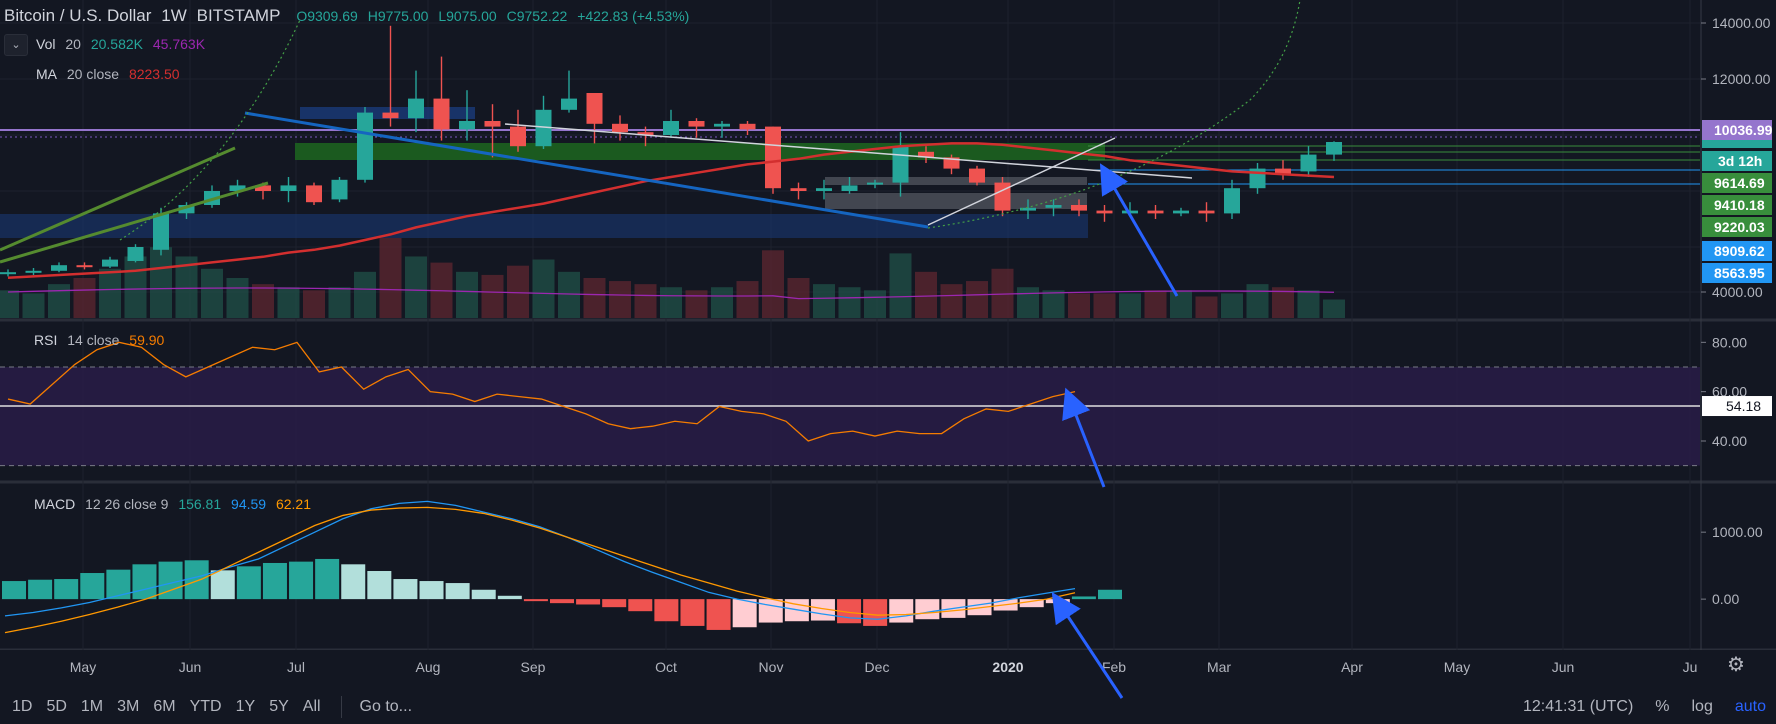 This screenshot has height=724, width=1776. Describe the element at coordinates (147, 340) in the screenshot. I see `rsi-value: 59.90` at that location.